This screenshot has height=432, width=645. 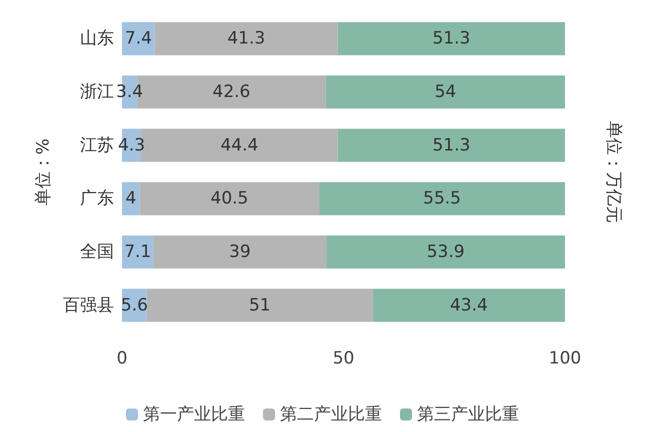 I want to click on data-label: 54, so click(x=445, y=92).